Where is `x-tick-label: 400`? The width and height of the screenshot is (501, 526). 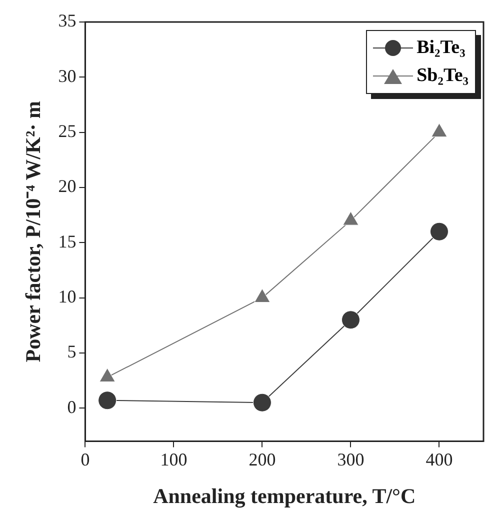 x-tick-label: 400 is located at coordinates (439, 460).